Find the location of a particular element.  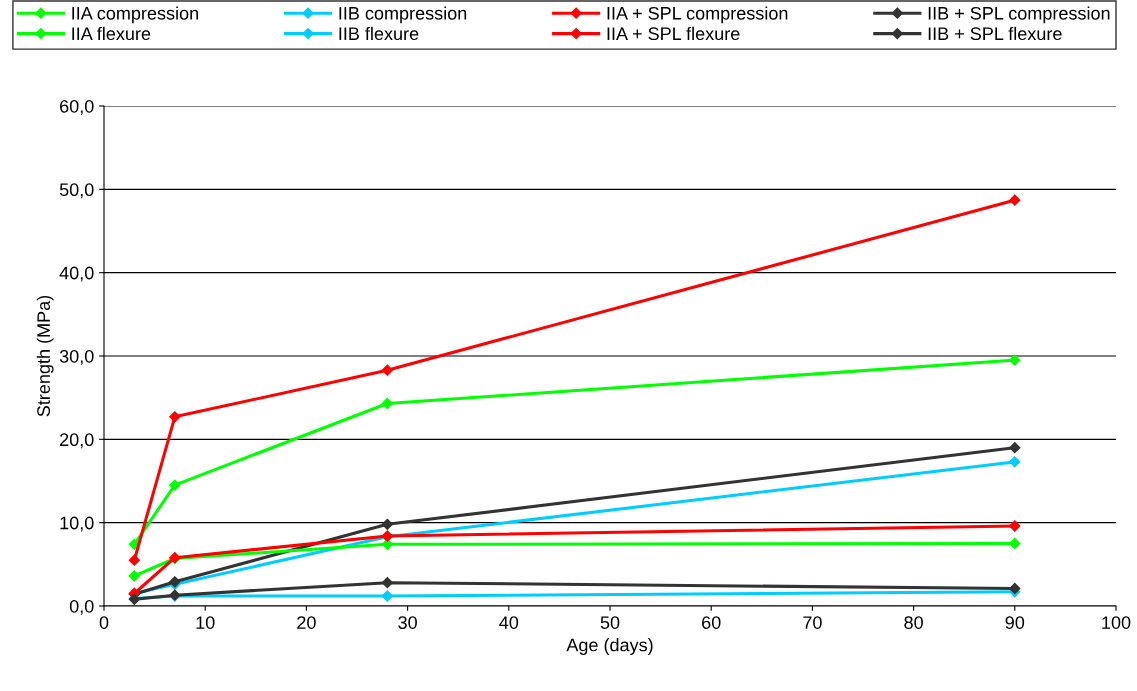

legend-label: IIB + SPL compression is located at coordinates (1019, 15).